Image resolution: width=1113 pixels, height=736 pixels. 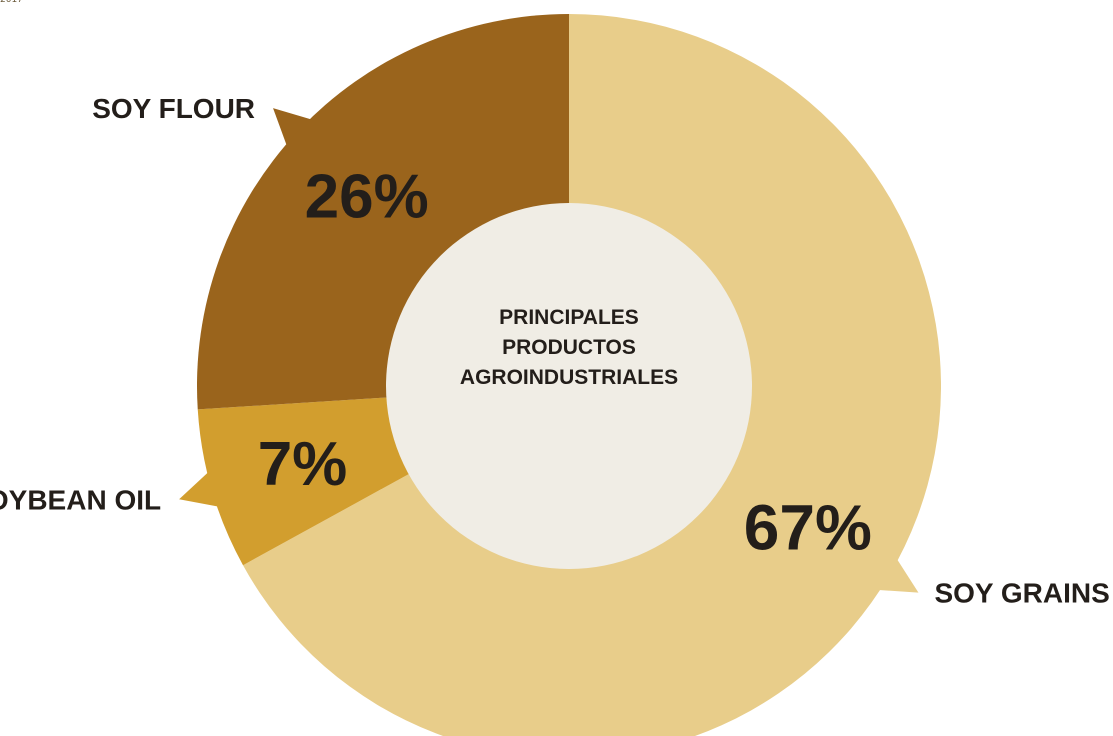 I want to click on category-label-soy-flour: SOY FLOUR, so click(x=173, y=108).